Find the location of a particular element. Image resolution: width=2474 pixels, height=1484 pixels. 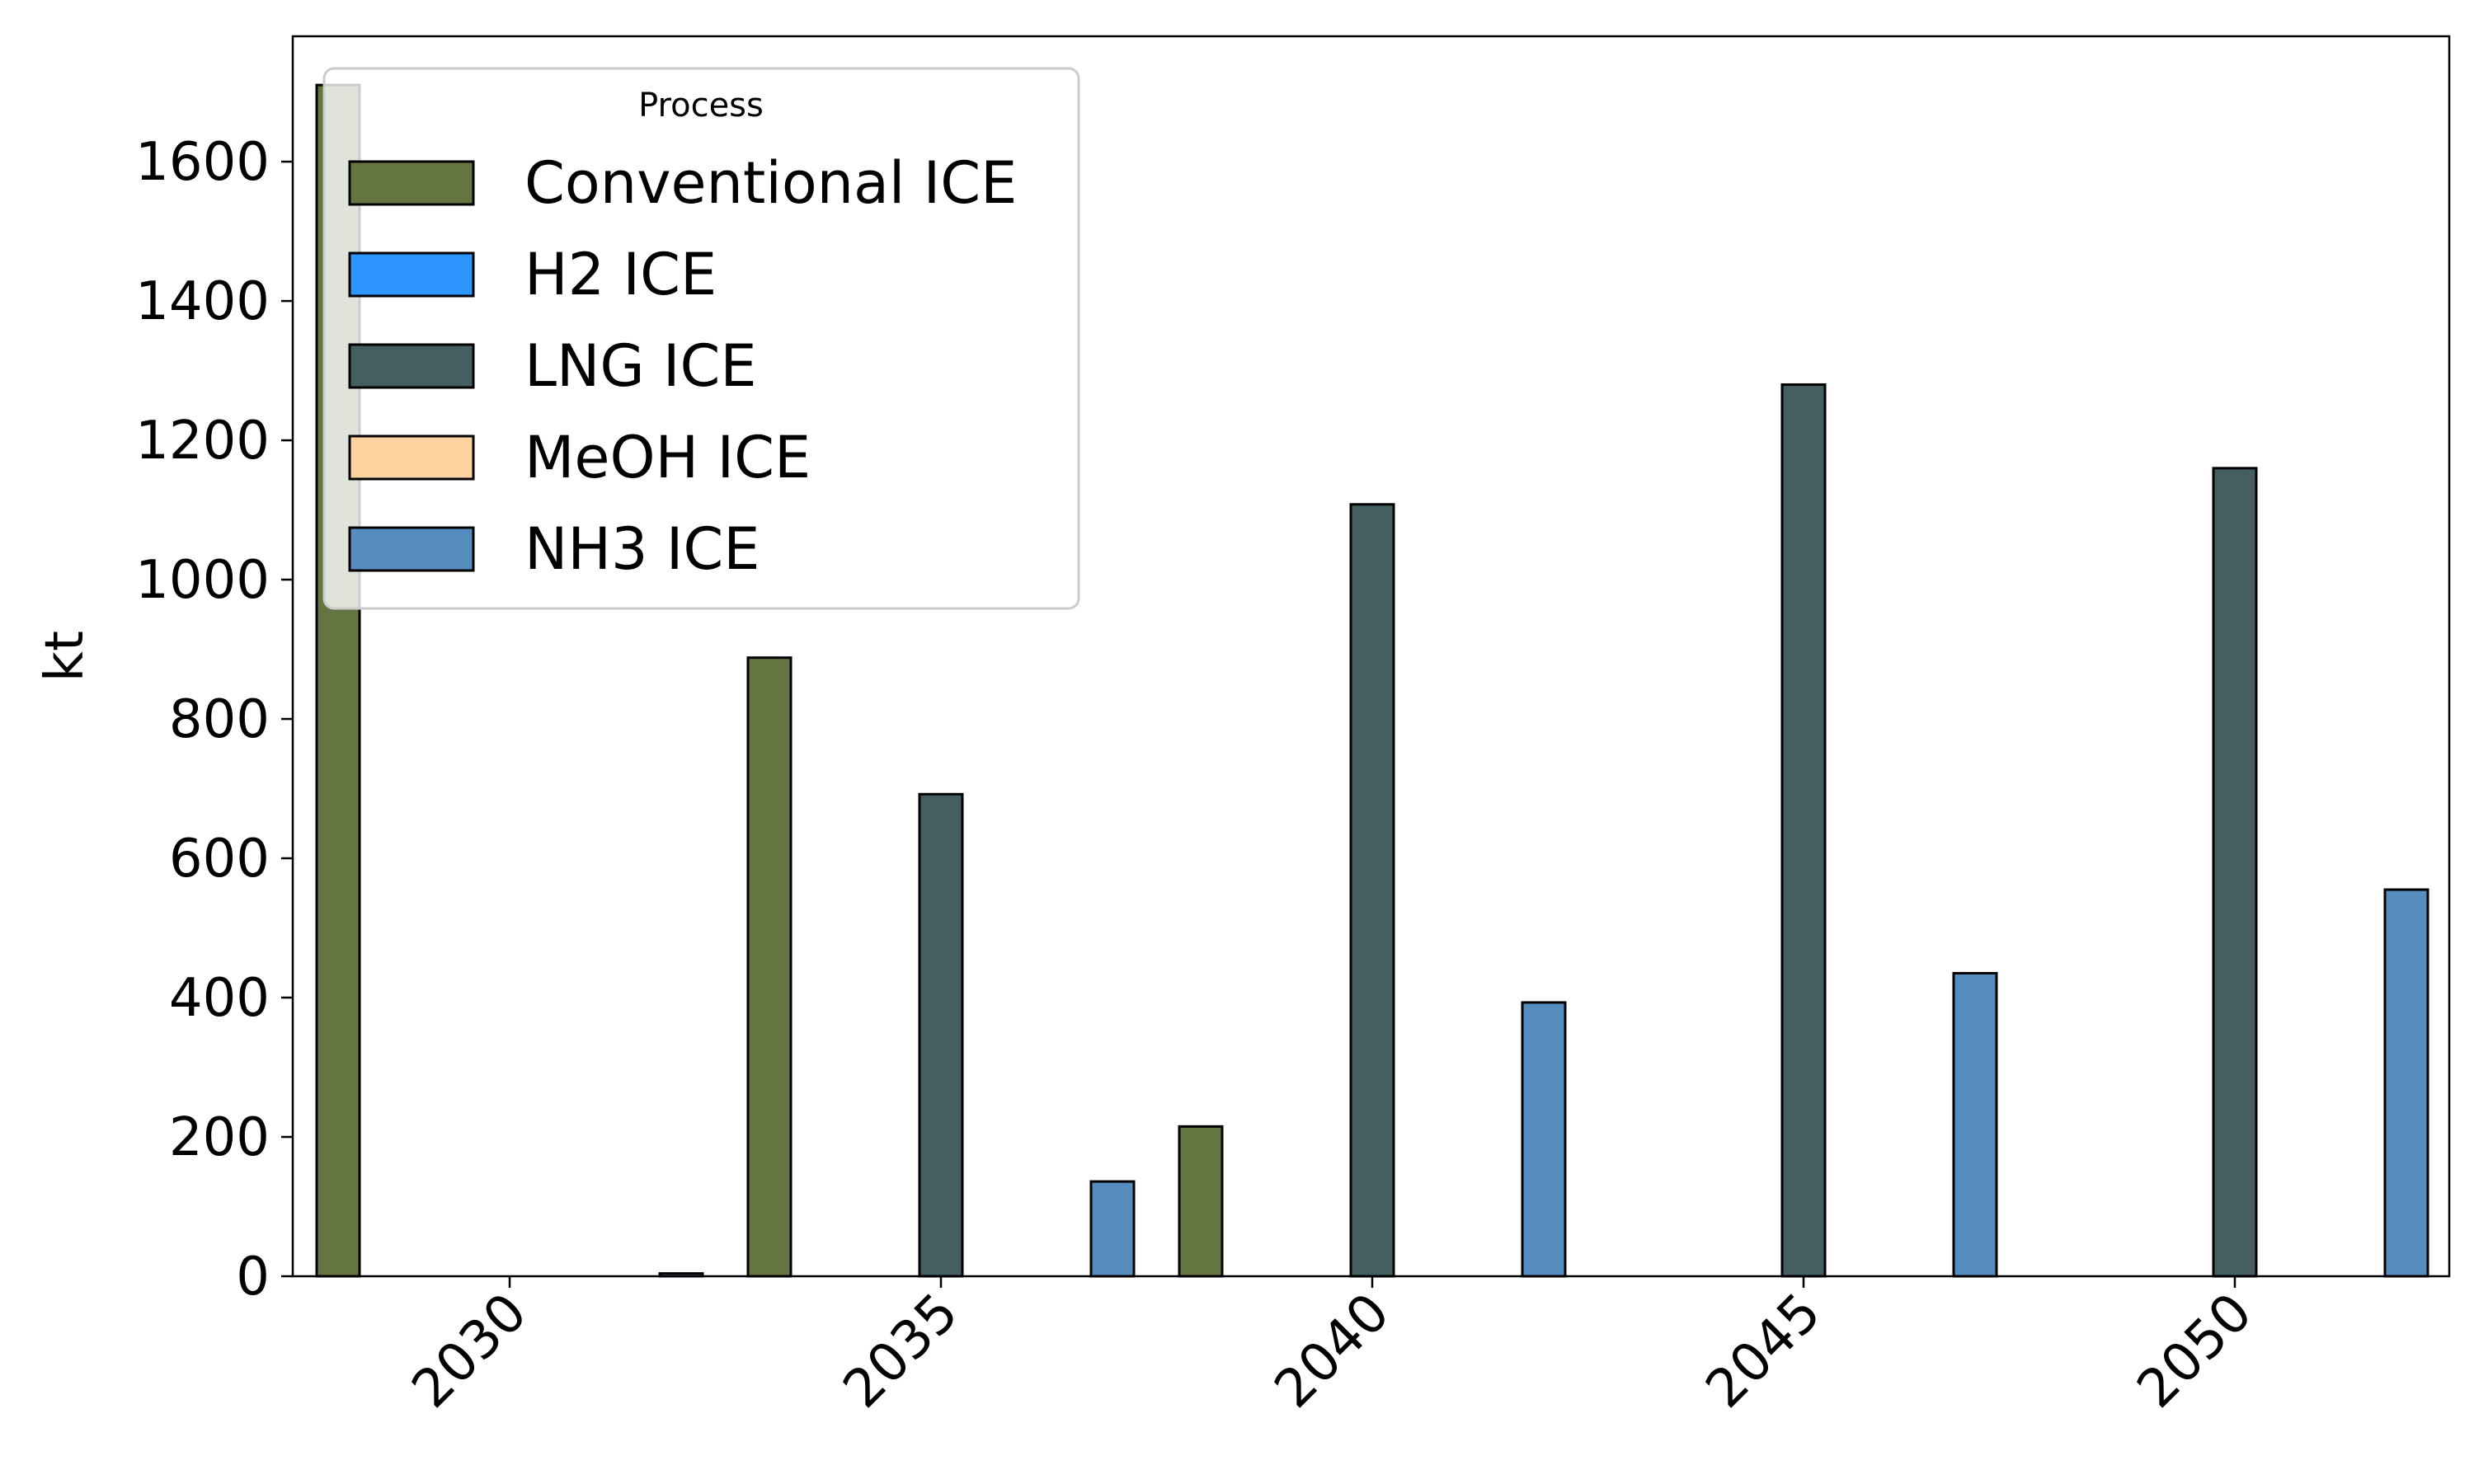

y-tick-label: 1000 is located at coordinates (202, 580).